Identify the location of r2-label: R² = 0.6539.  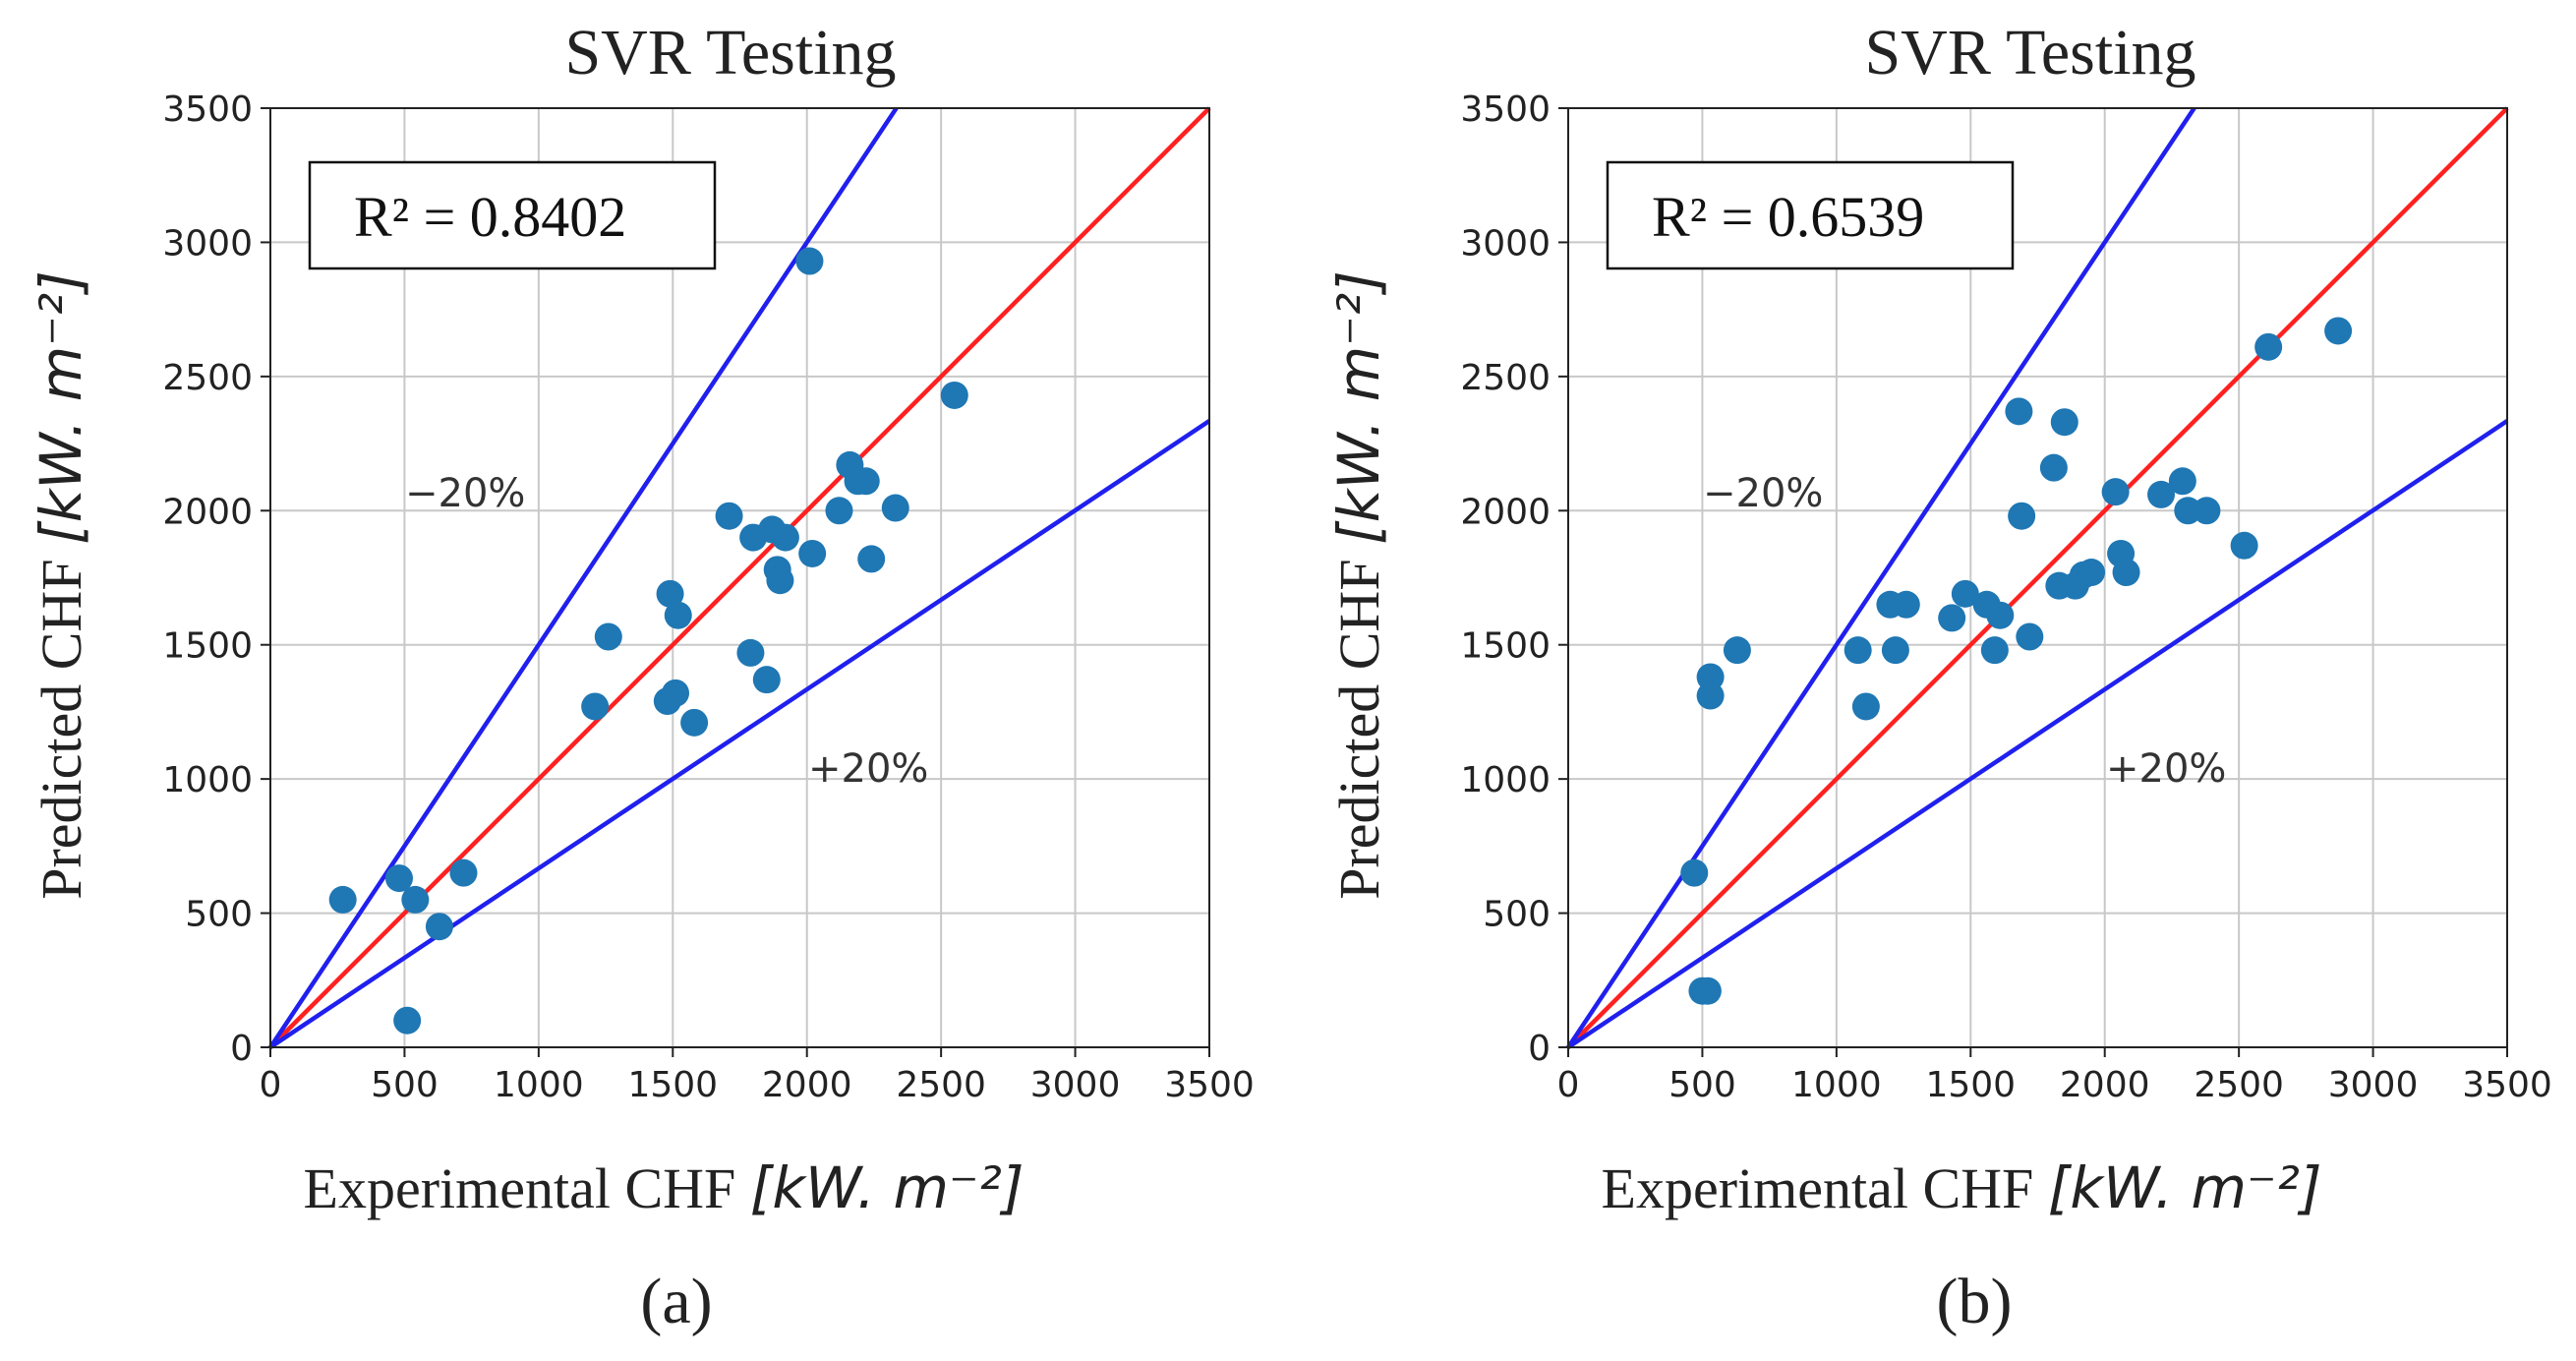
(1788, 217).